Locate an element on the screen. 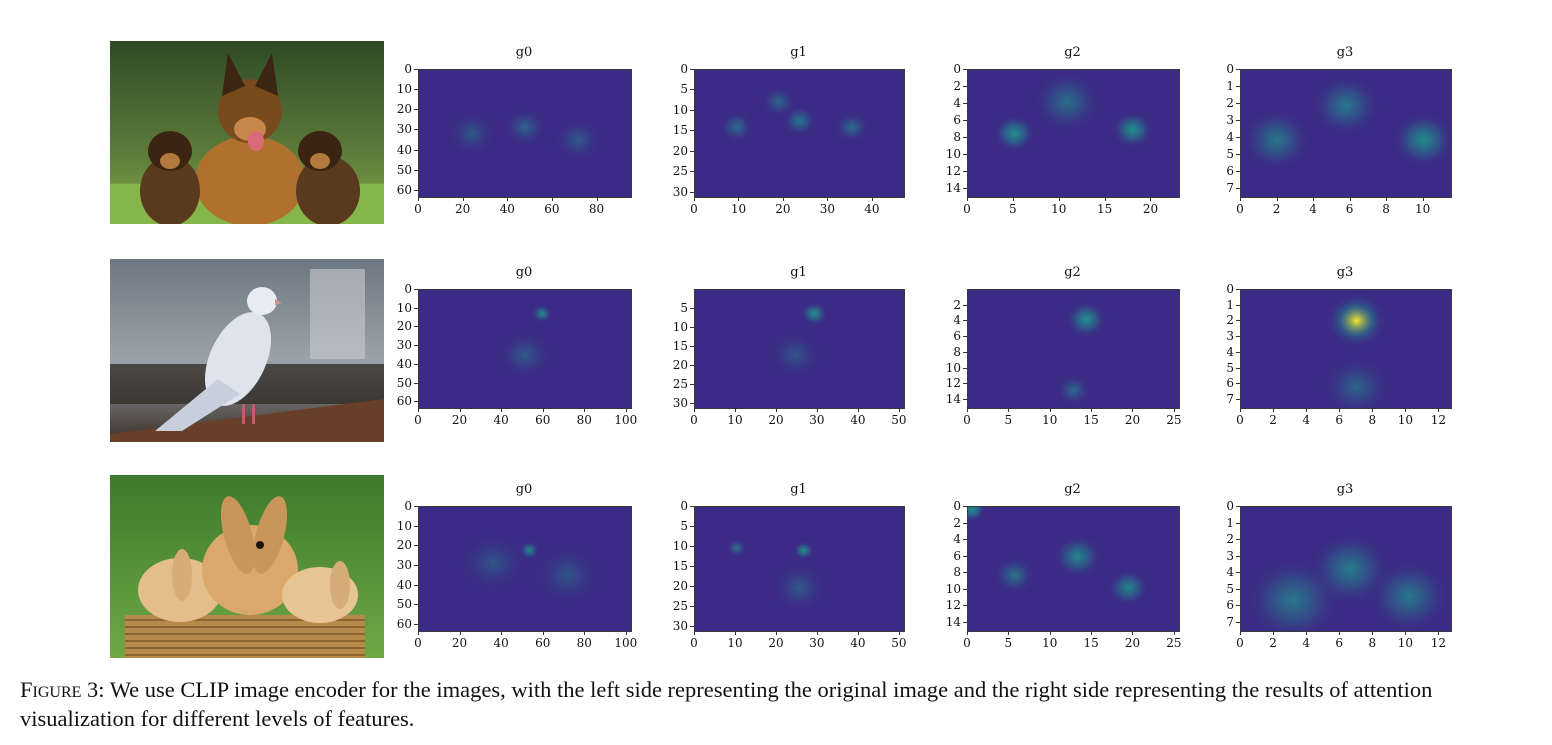 The height and width of the screenshot is (745, 1552). panel-title: g2 is located at coordinates (1072, 489).